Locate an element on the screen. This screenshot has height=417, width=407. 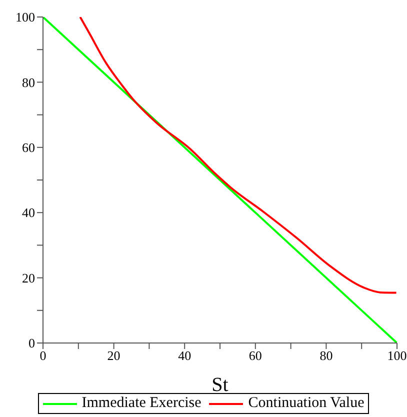
legend-label: Continuation Value is located at coordinates (306, 403).